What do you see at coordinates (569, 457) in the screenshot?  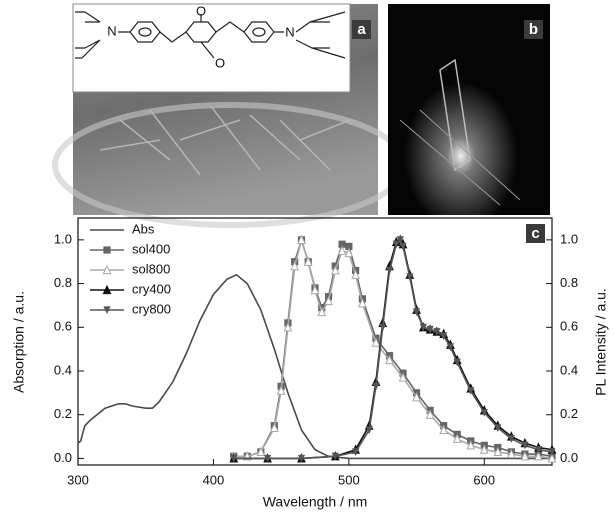 I see `y2-tick-label: 0.0` at bounding box center [569, 457].